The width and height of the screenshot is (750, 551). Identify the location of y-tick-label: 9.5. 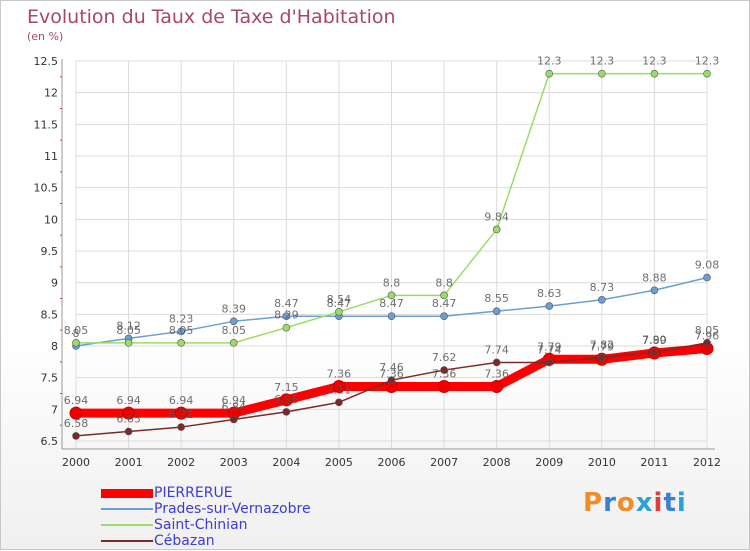
(50, 251).